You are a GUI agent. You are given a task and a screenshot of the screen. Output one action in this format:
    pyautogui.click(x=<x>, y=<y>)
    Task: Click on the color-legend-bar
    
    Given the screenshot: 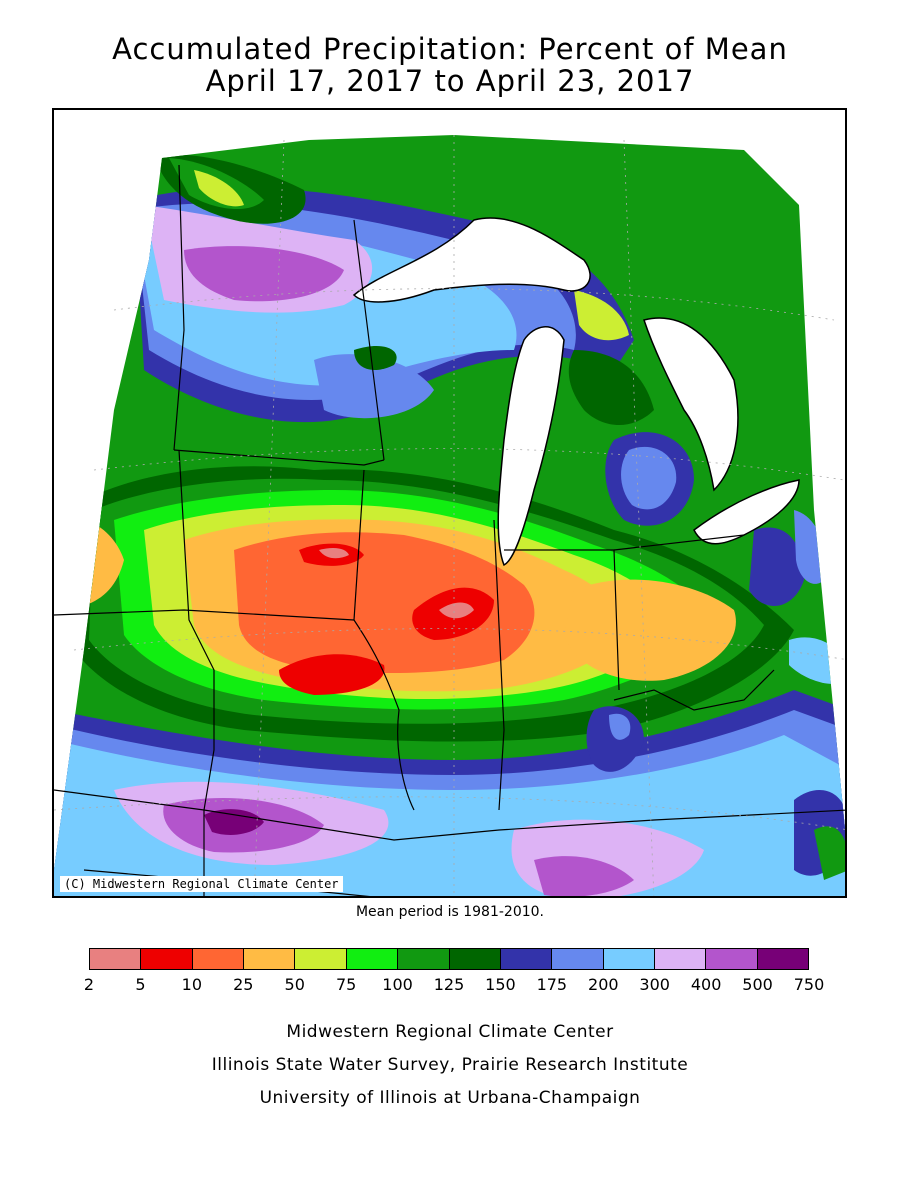 What is the action you would take?
    pyautogui.click(x=449, y=959)
    